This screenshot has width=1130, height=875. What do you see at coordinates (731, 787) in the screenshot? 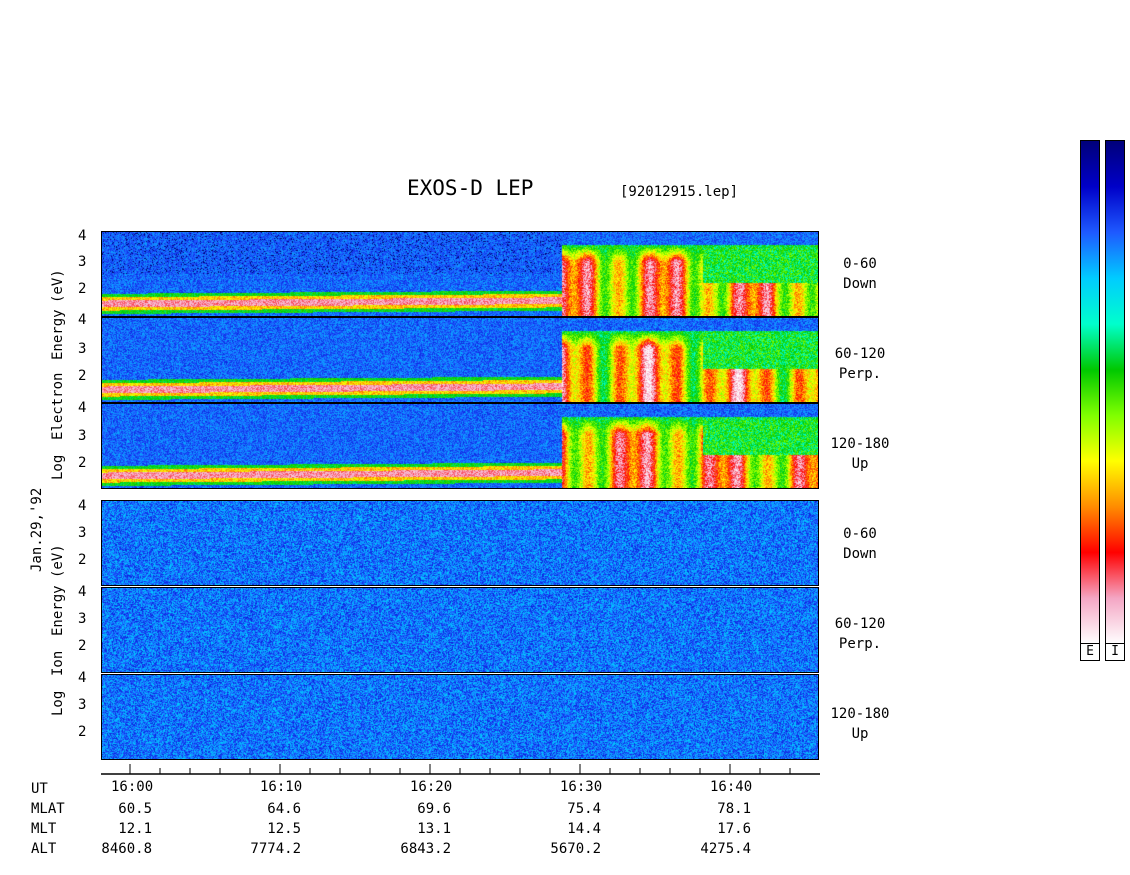
I see `xtick-1640: 16:40` at bounding box center [731, 787].